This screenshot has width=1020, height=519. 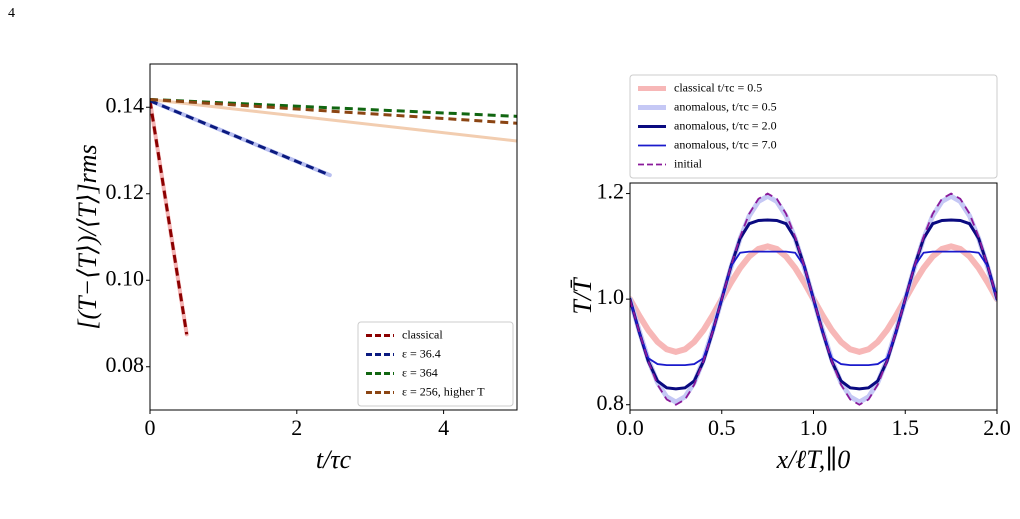 I want to click on y-axis-label: T/T̄, so click(x=582, y=296).